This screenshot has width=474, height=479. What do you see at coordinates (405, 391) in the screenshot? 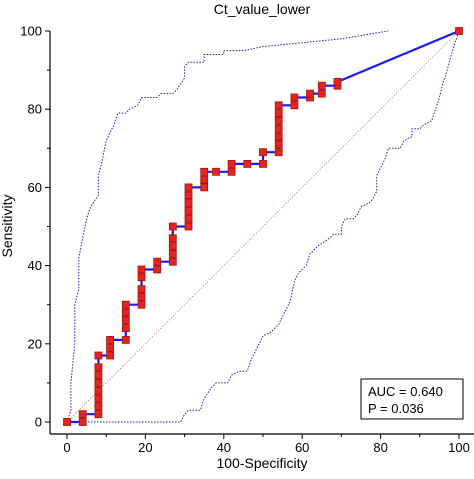
I see `auc-text: AUC = 0.640` at bounding box center [405, 391].